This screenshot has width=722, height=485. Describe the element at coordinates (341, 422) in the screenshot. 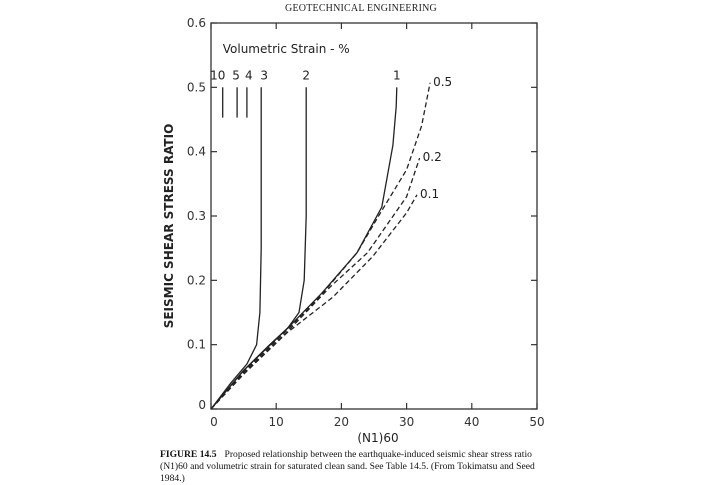

I see `x-tick-label: 20` at that location.